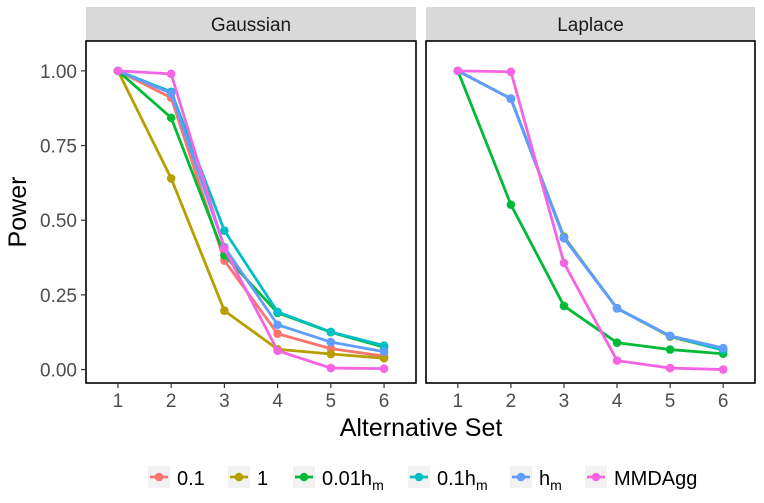 This screenshot has height=503, width=764. Describe the element at coordinates (262, 479) in the screenshot. I see `legend-label: 1` at that location.